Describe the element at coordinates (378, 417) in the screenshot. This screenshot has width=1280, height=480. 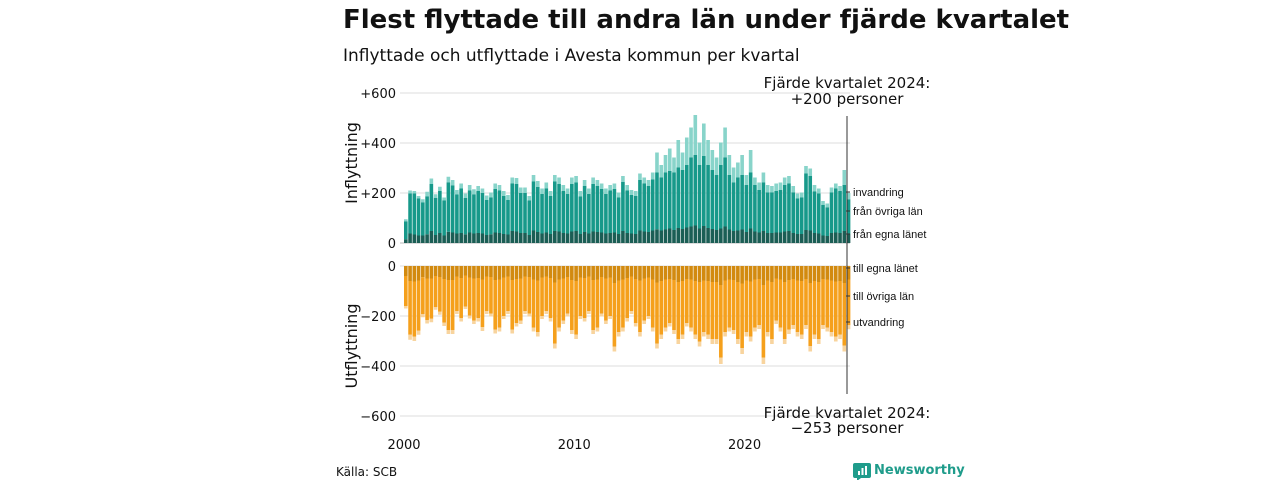
I see `y-tick-bottom: −600` at that location.